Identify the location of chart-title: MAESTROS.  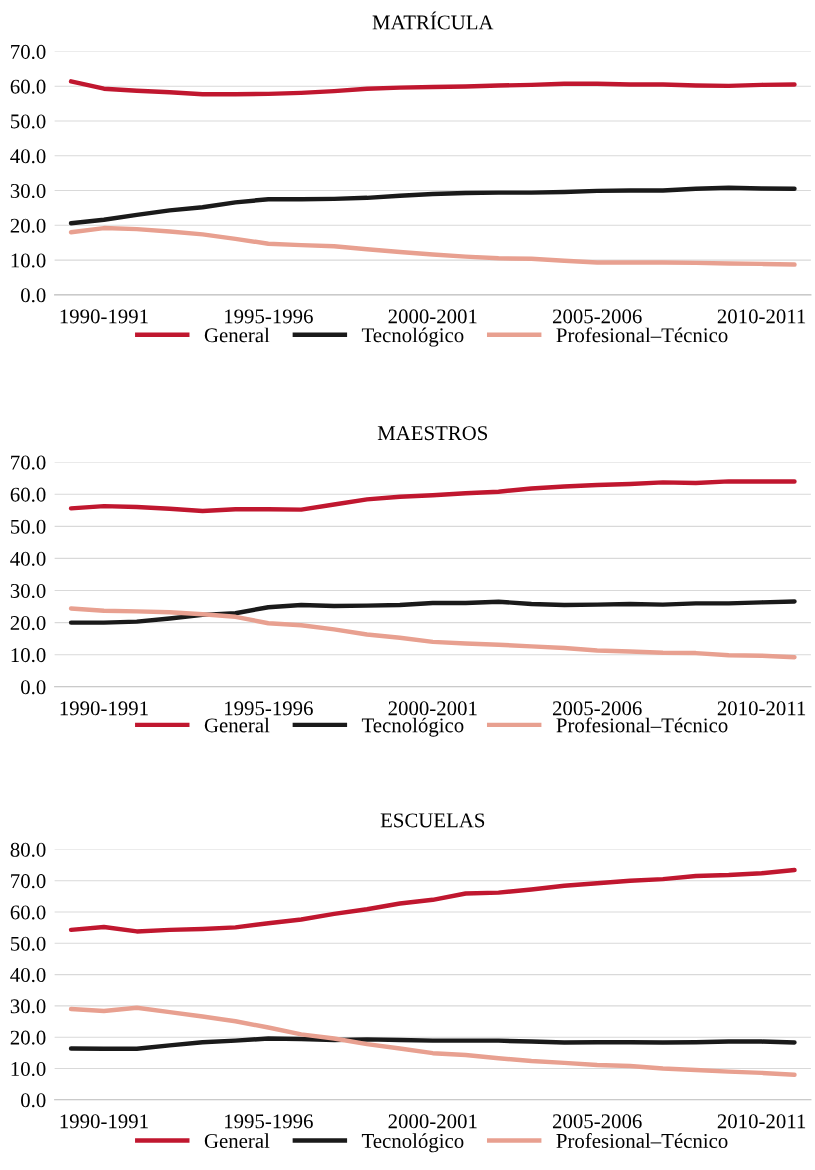
(432, 433).